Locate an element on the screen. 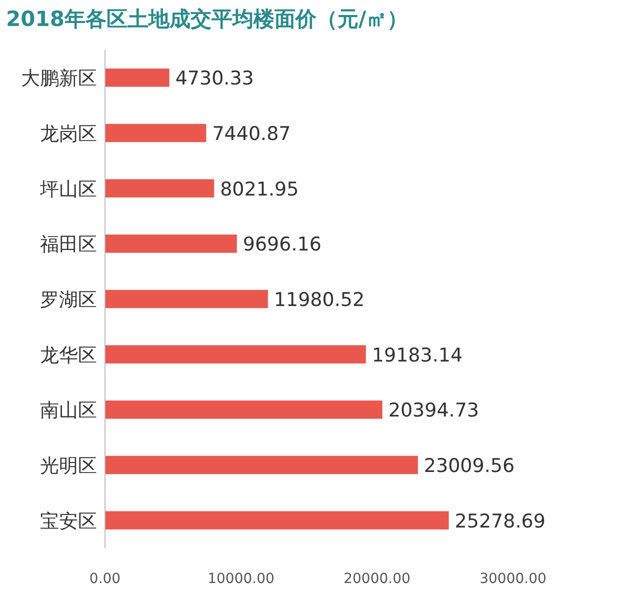 This screenshot has width=640, height=610. x-tick-label: 20000.00 is located at coordinates (377, 579).